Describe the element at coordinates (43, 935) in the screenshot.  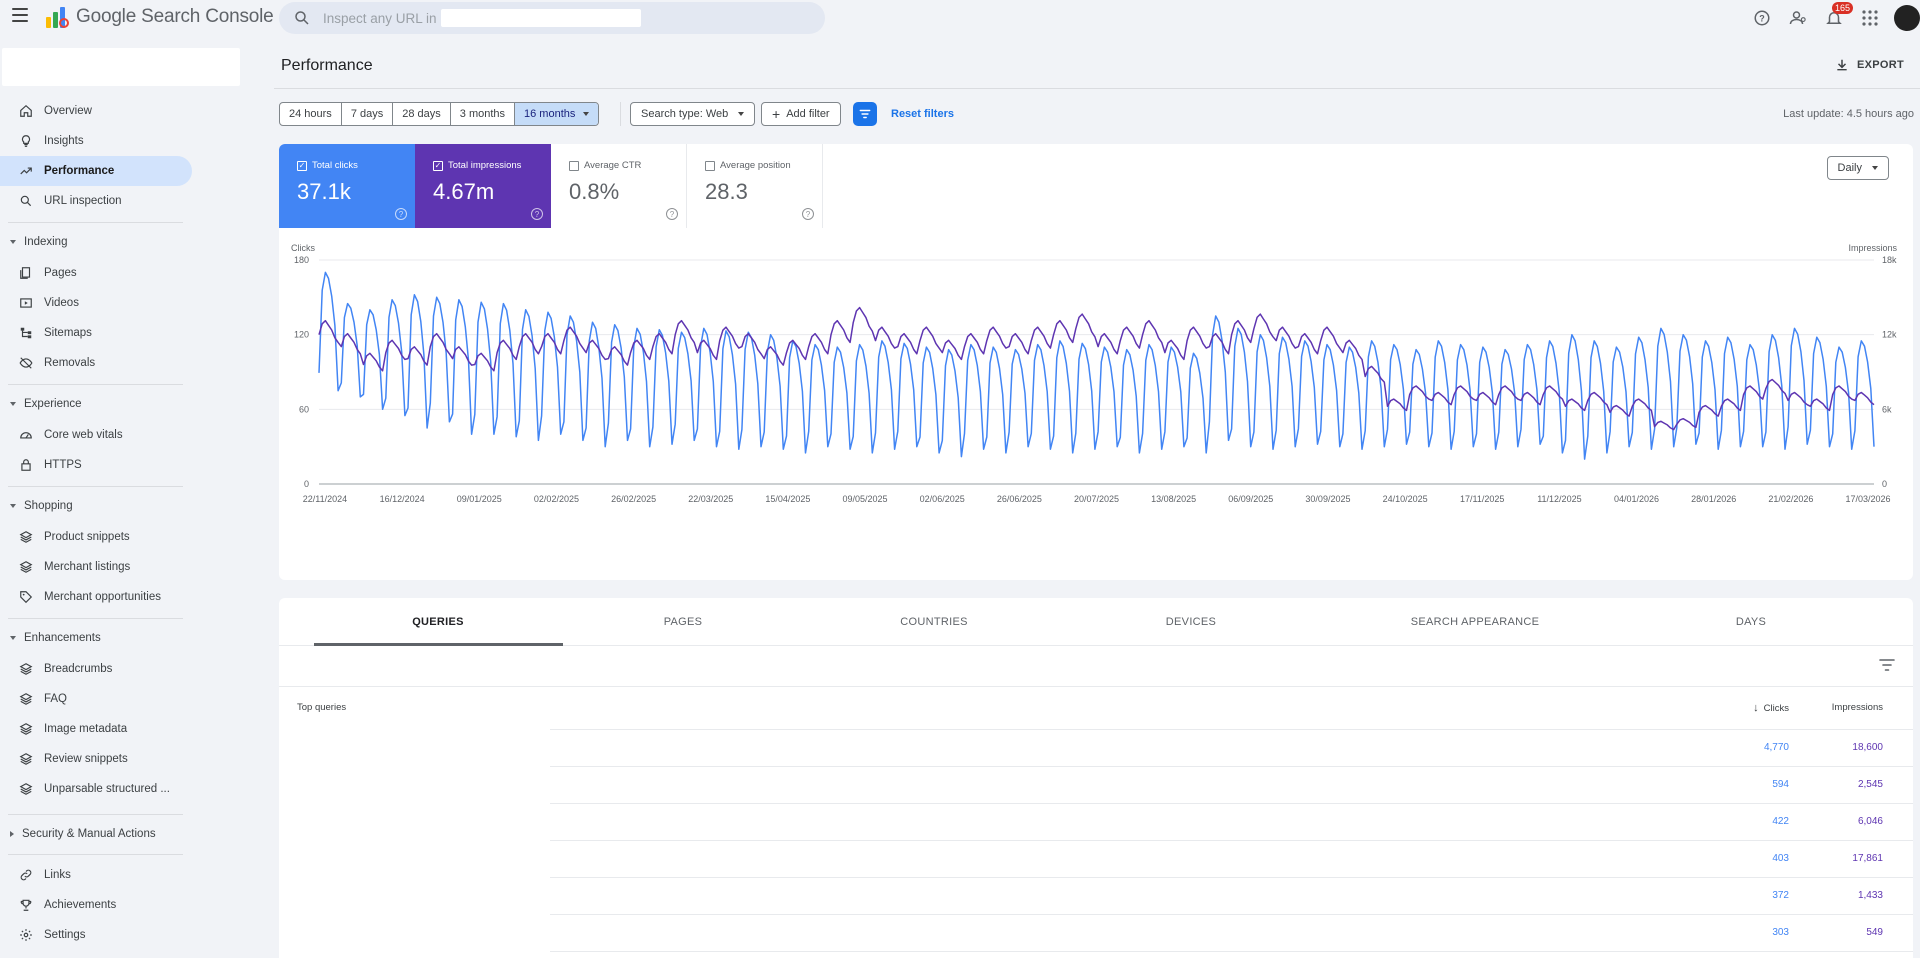
I see `sidebar-item-settings: Settings` at that location.